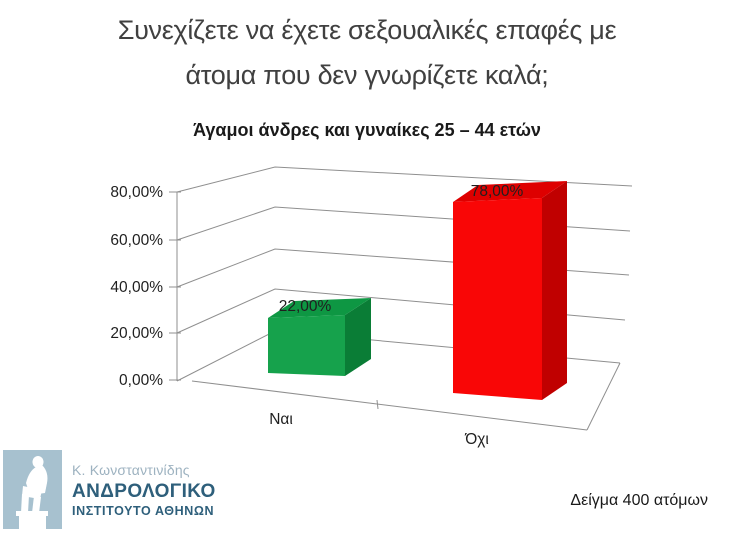 The height and width of the screenshot is (536, 734). I want to click on bar-nai-side, so click(358, 337).